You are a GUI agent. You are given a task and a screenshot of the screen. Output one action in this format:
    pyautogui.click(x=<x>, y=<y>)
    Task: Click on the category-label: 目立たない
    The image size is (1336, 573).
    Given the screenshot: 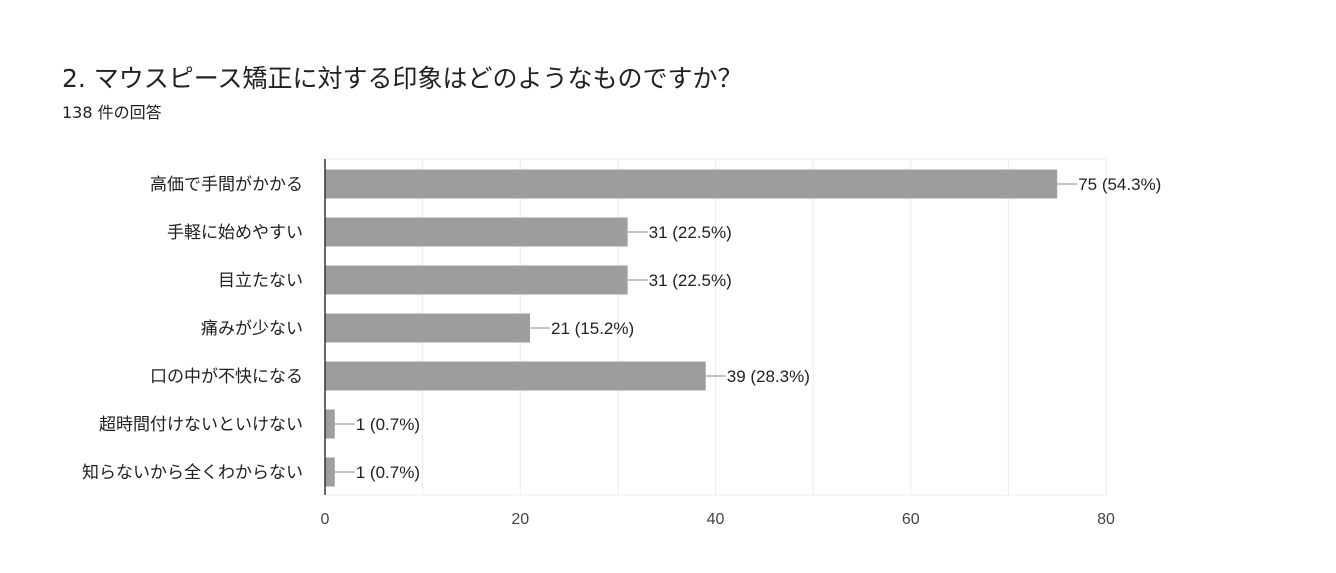 What is the action you would take?
    pyautogui.click(x=260, y=281)
    